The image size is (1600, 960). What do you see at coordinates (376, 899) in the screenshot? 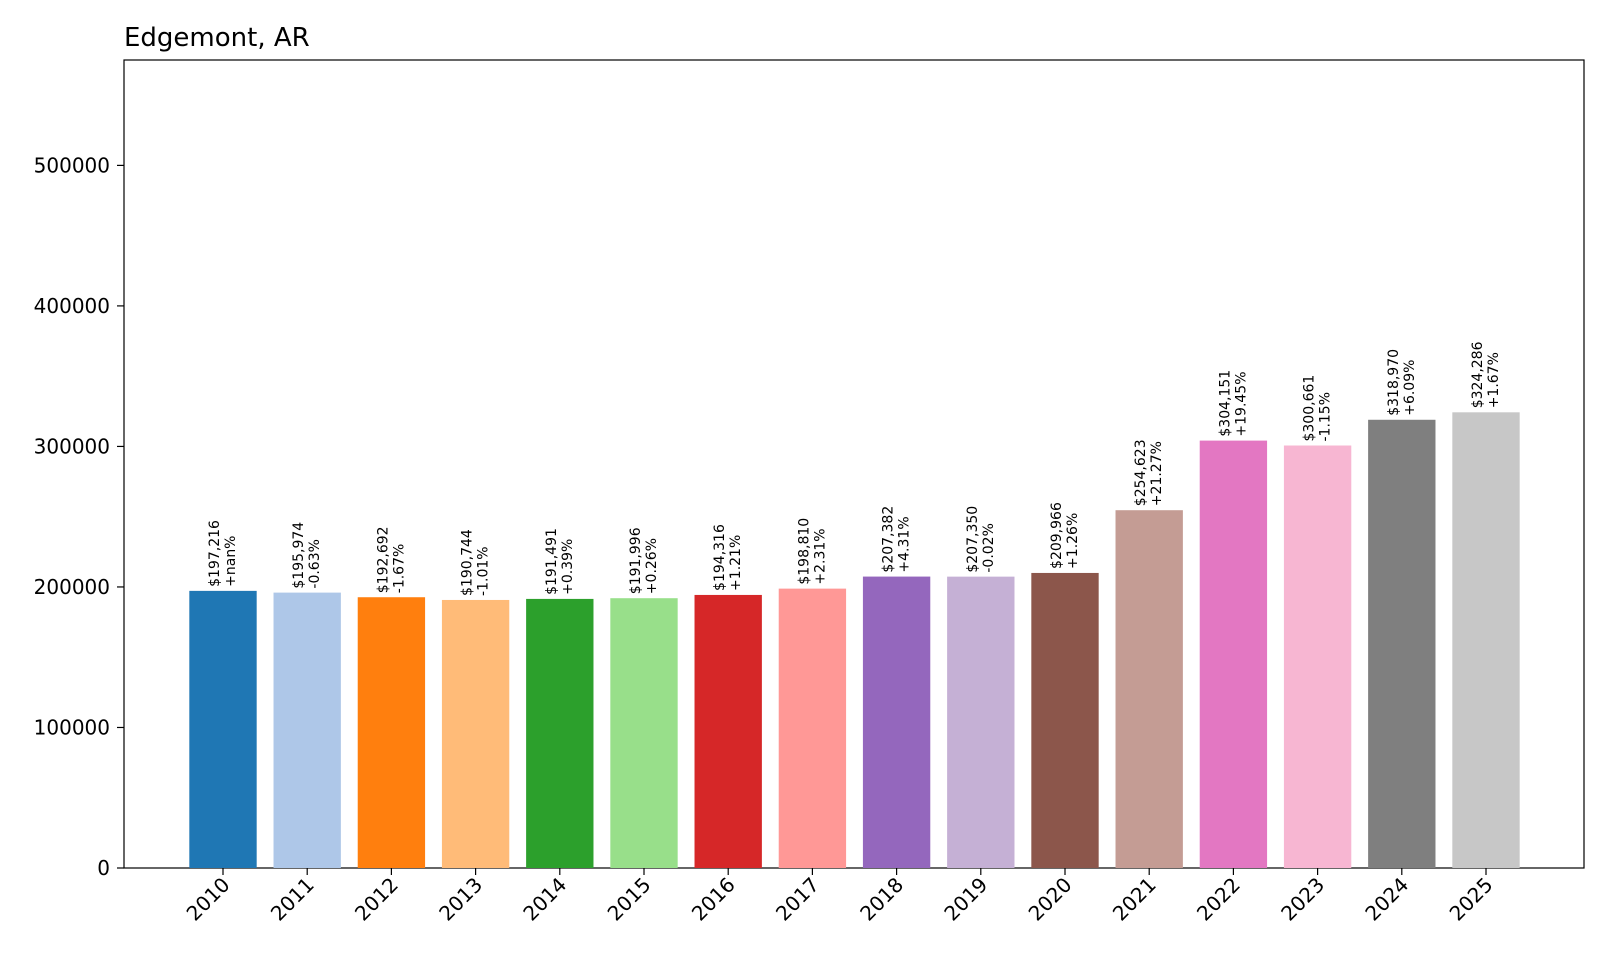
I see `x-tick-label: 2012` at bounding box center [376, 899].